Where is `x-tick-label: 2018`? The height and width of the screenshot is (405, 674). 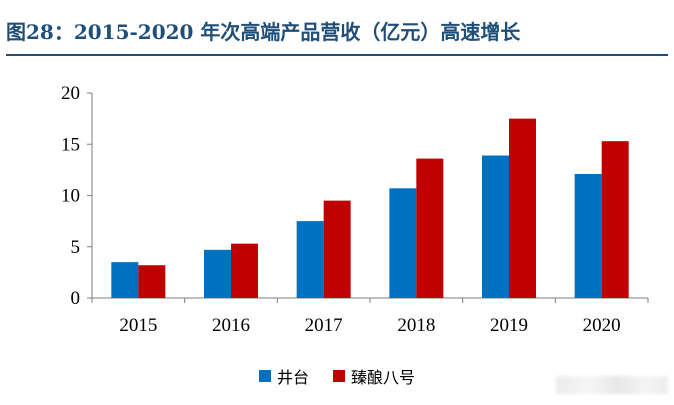
x-tick-label: 2018 is located at coordinates (416, 325).